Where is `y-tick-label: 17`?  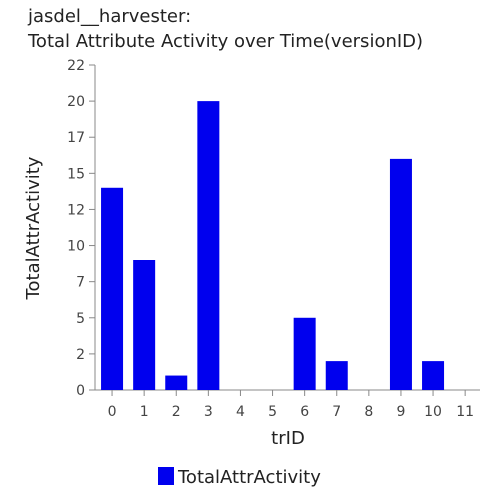
y-tick-label: 17 is located at coordinates (76, 138).